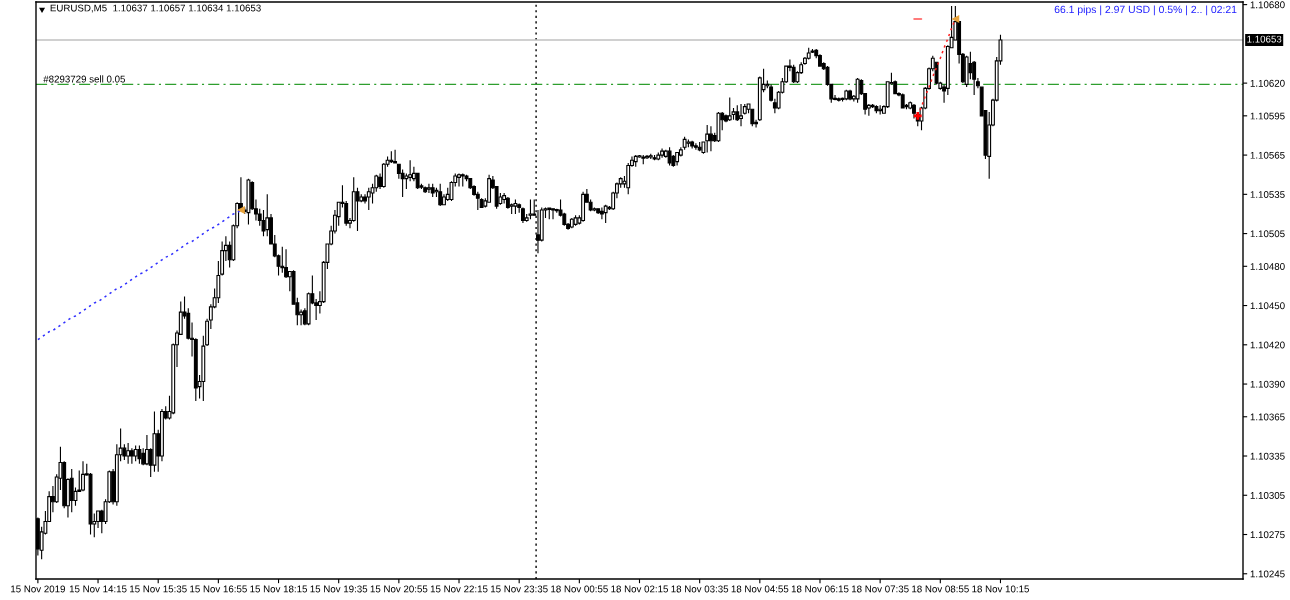 The width and height of the screenshot is (1290, 600). Describe the element at coordinates (1267, 116) in the screenshot. I see `y-tick-label: 1.10595` at that location.